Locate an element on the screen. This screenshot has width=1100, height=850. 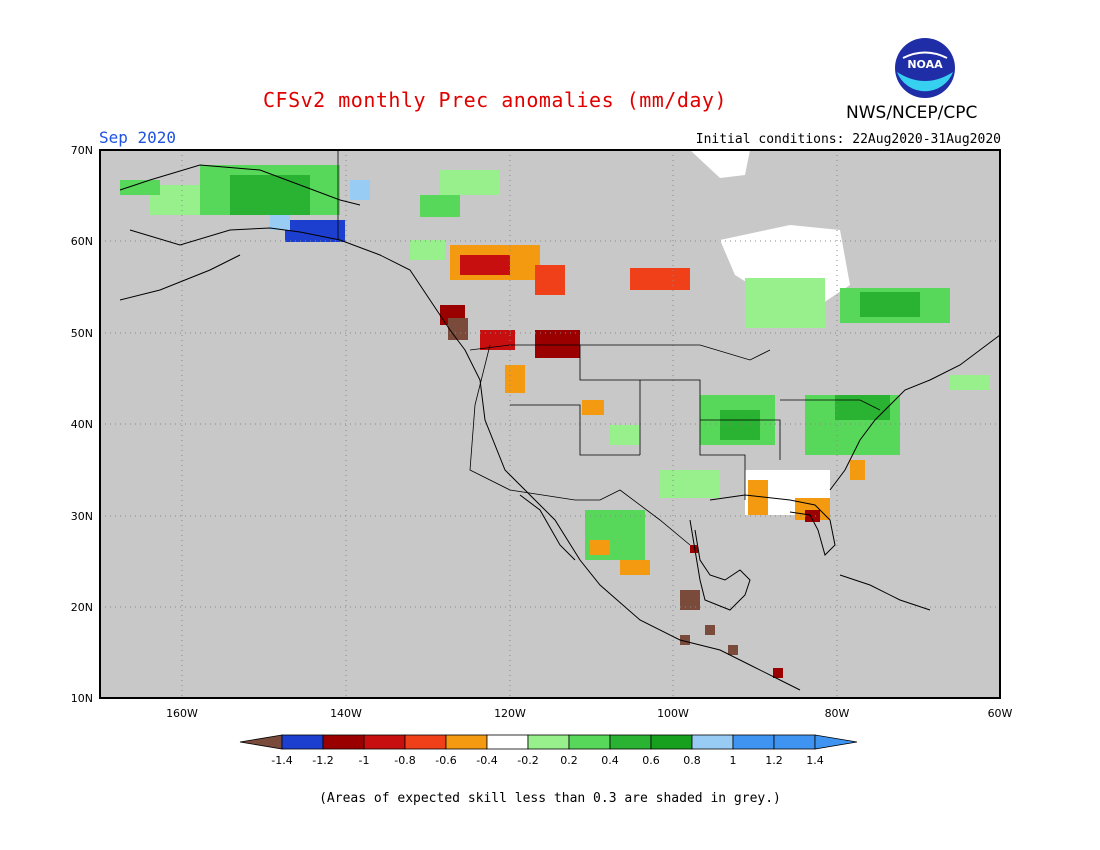
lon-label: 120W is located at coordinates (510, 713).